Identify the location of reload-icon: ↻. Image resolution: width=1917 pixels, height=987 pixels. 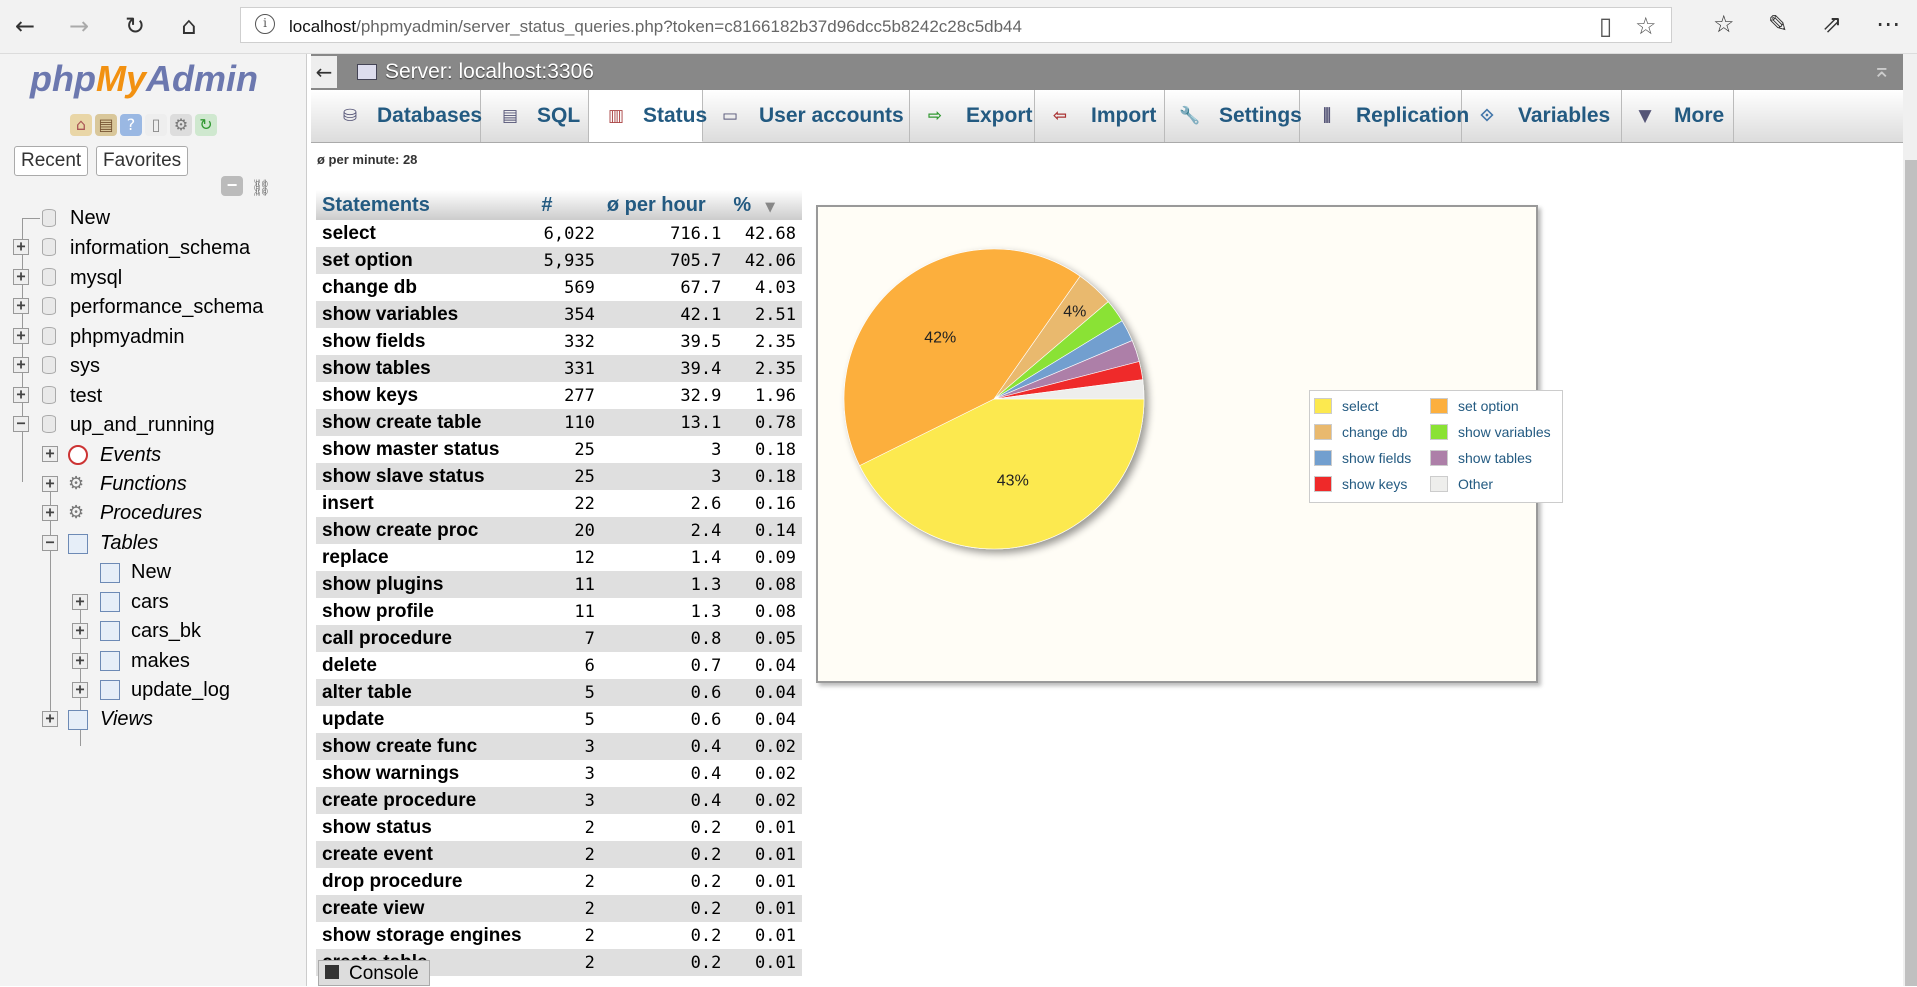
(206, 125).